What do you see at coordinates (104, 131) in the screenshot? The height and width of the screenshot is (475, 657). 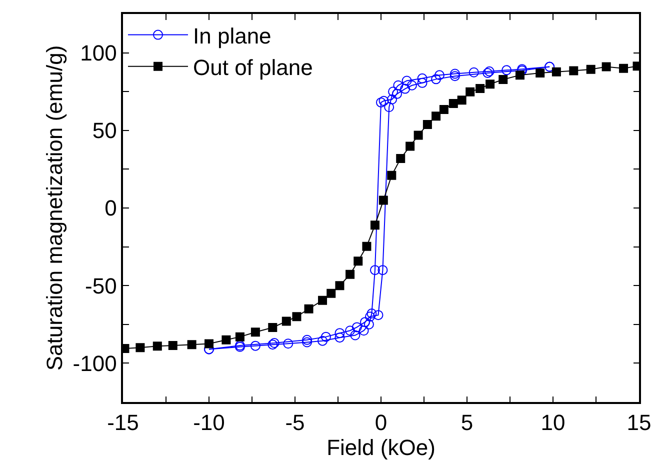 I see `y-tick-label: 50` at bounding box center [104, 131].